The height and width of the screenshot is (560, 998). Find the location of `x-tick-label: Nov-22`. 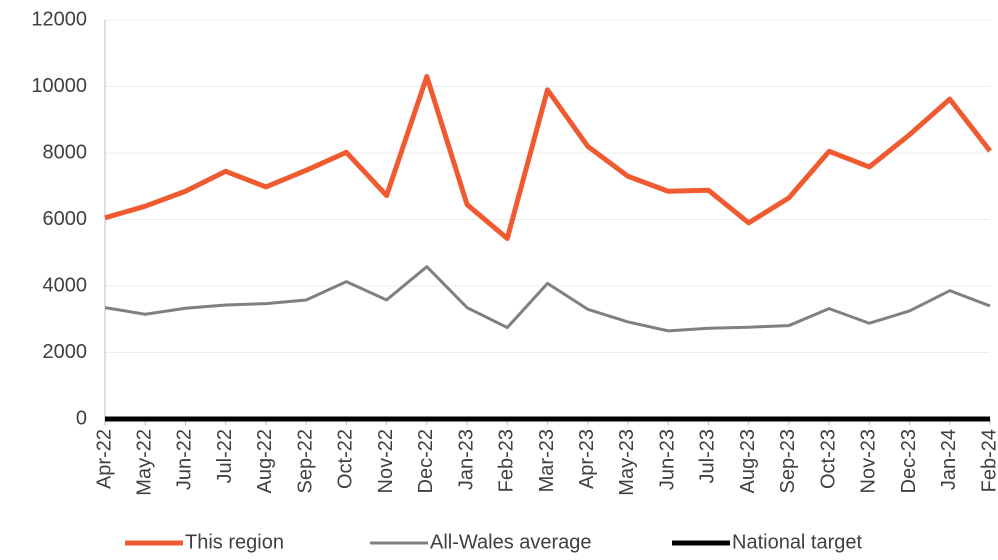

x-tick-label: Nov-22 is located at coordinates (386, 461).